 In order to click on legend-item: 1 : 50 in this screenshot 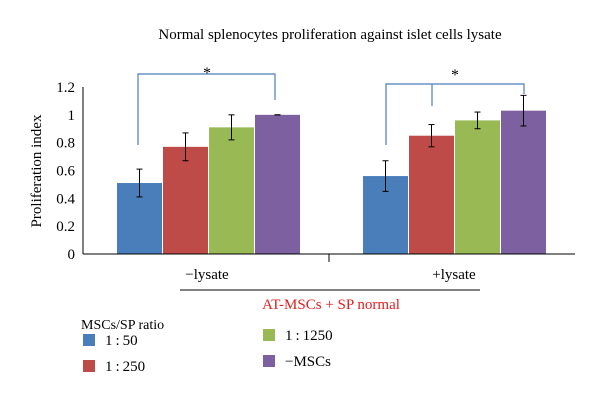, I will do `click(110, 341)`.